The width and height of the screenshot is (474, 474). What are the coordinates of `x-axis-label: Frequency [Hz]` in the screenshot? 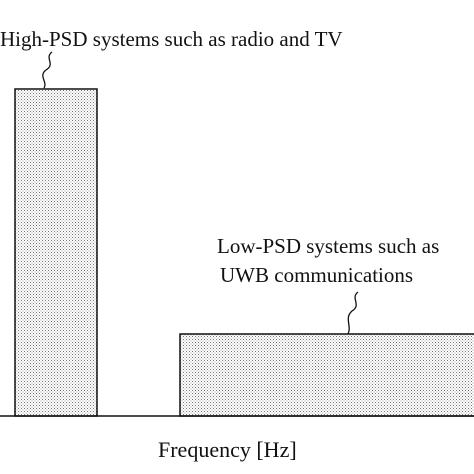 It's located at (227, 449).